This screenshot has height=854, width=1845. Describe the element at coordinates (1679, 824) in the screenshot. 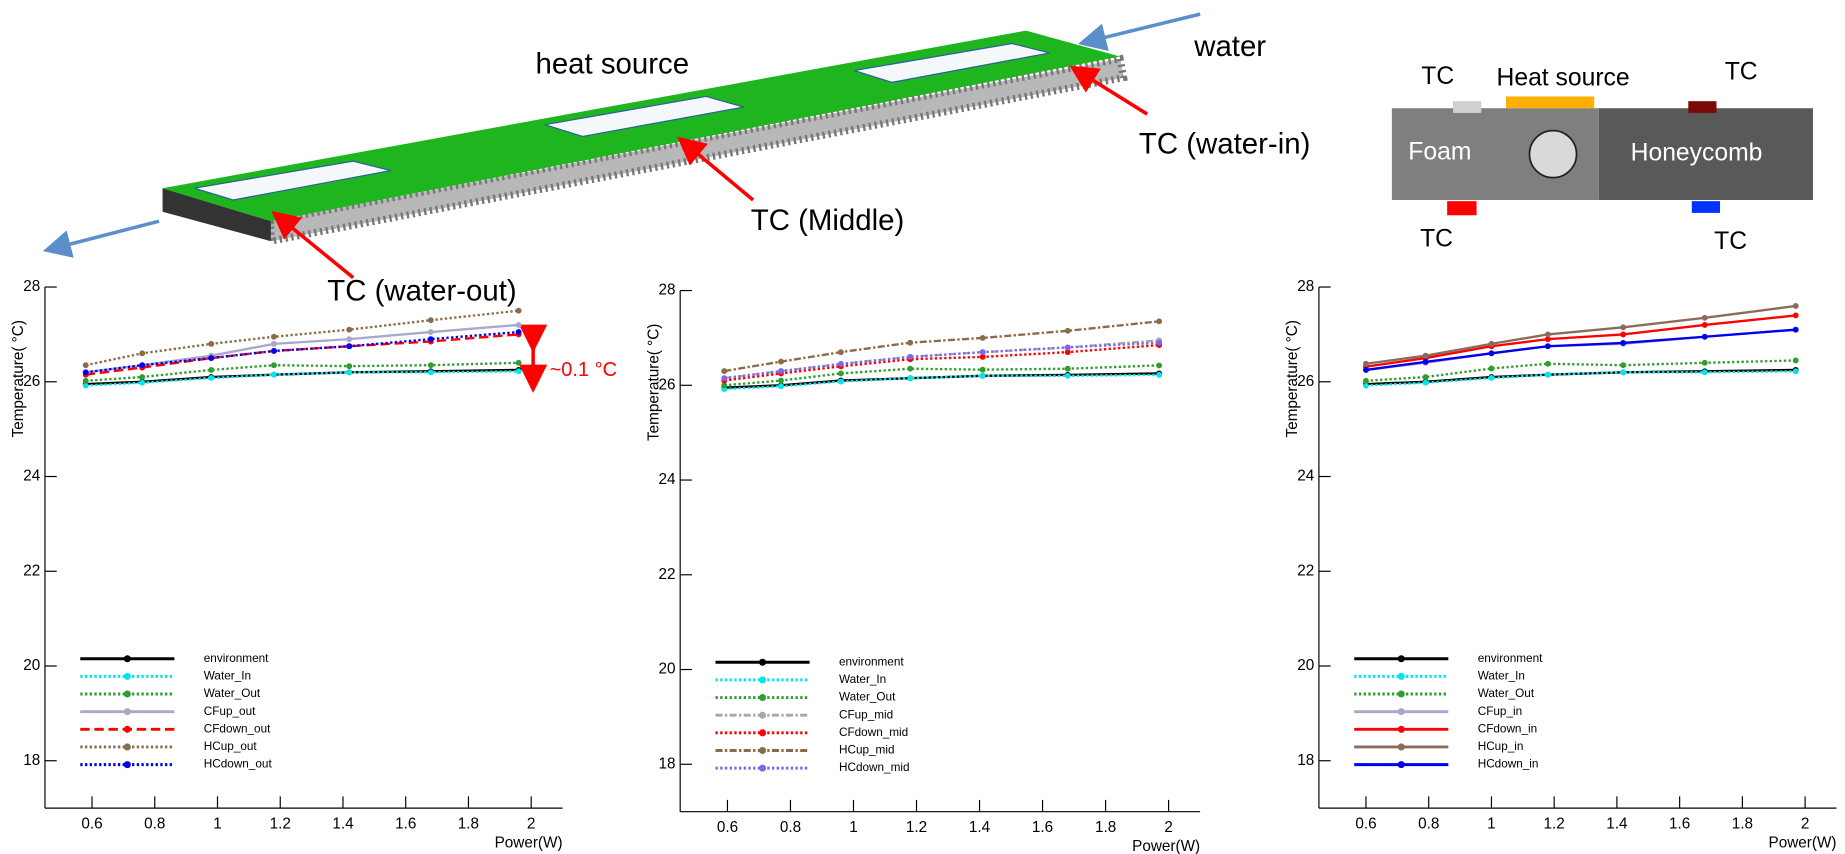

I see `x-tick-label: 1.6` at that location.